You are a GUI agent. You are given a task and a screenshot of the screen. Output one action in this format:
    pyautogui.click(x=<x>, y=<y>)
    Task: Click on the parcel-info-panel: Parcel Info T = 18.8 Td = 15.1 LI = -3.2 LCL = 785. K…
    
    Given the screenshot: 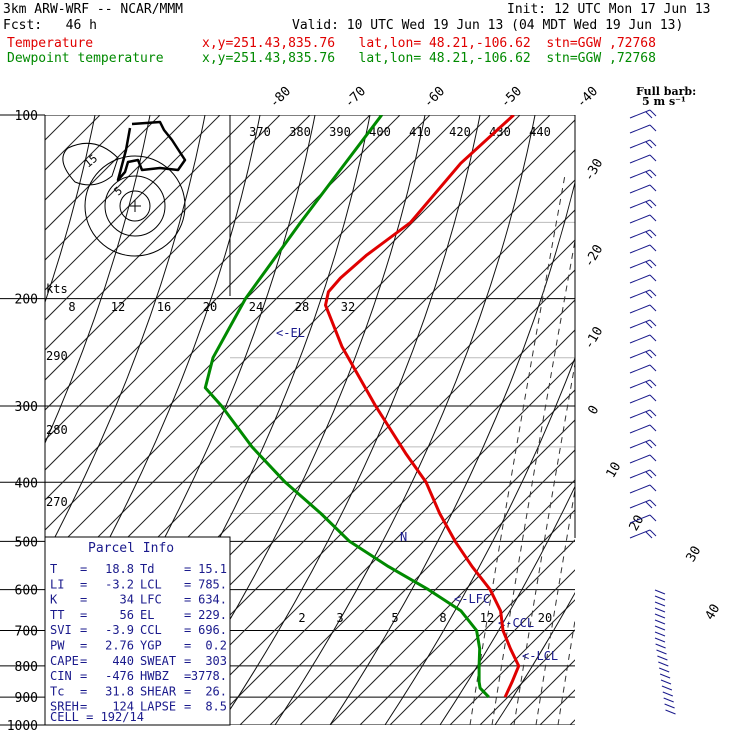 What is the action you would take?
    pyautogui.click(x=137, y=631)
    